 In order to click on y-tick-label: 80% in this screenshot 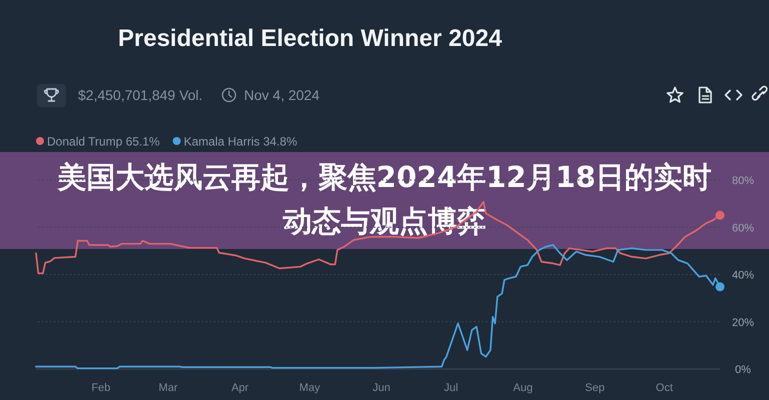, I will do `click(743, 181)`.